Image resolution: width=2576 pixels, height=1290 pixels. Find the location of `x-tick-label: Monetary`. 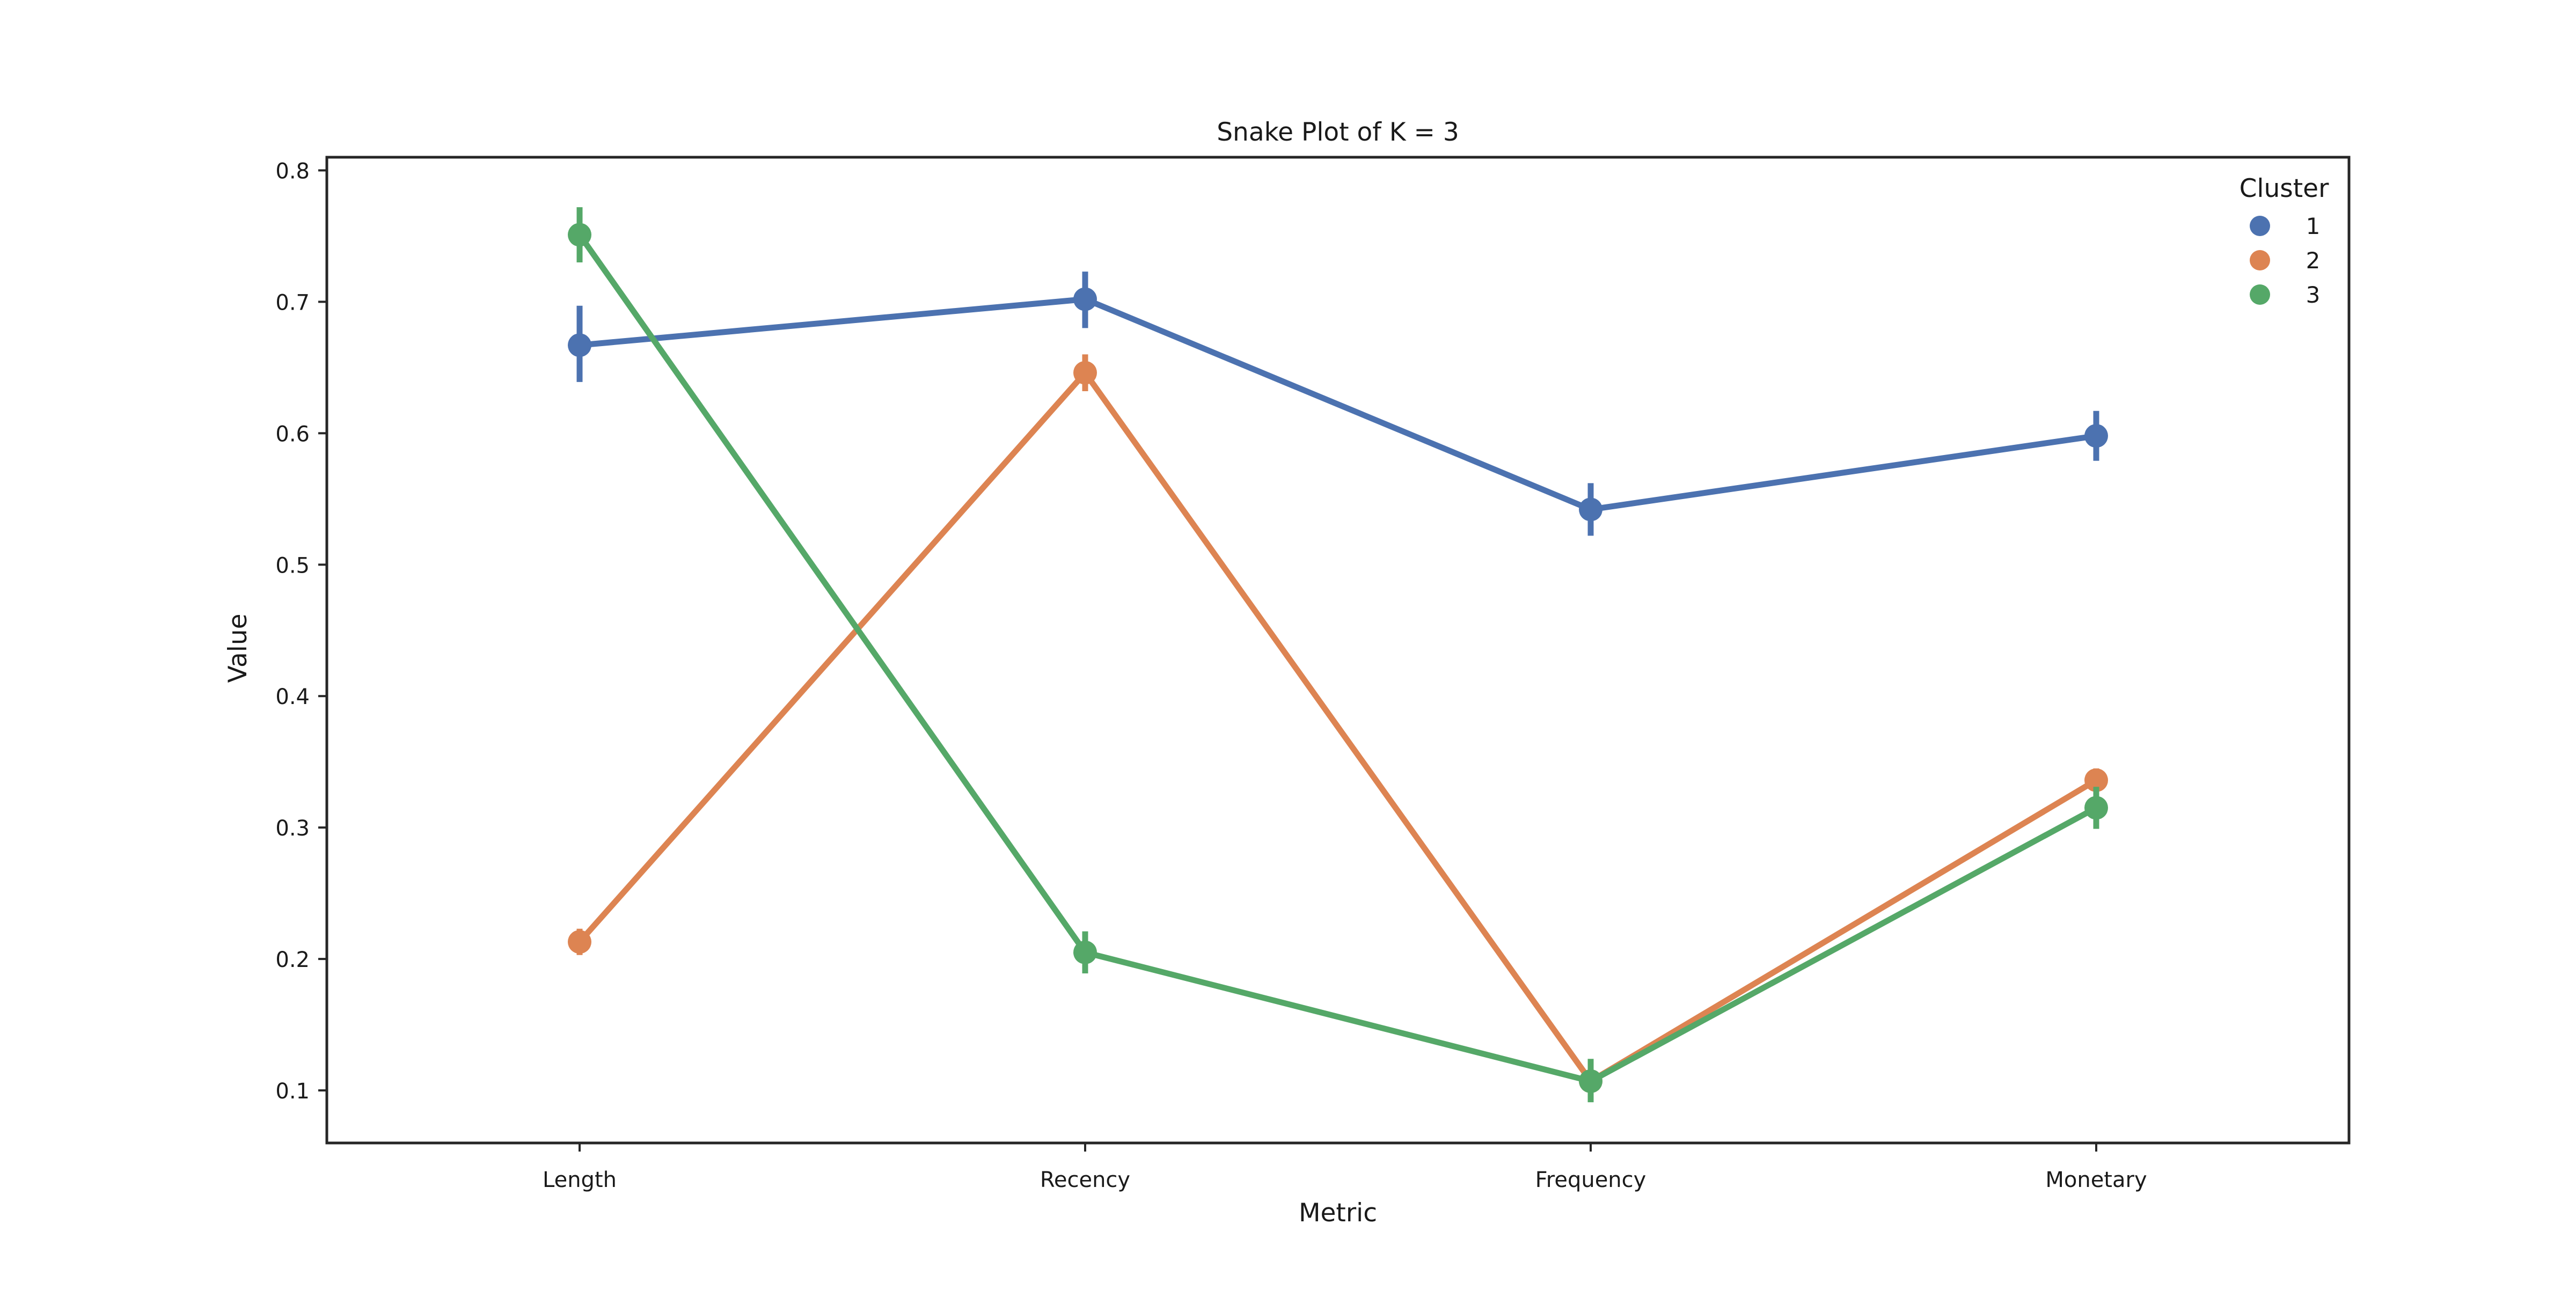

x-tick-label: Monetary is located at coordinates (2096, 1180).